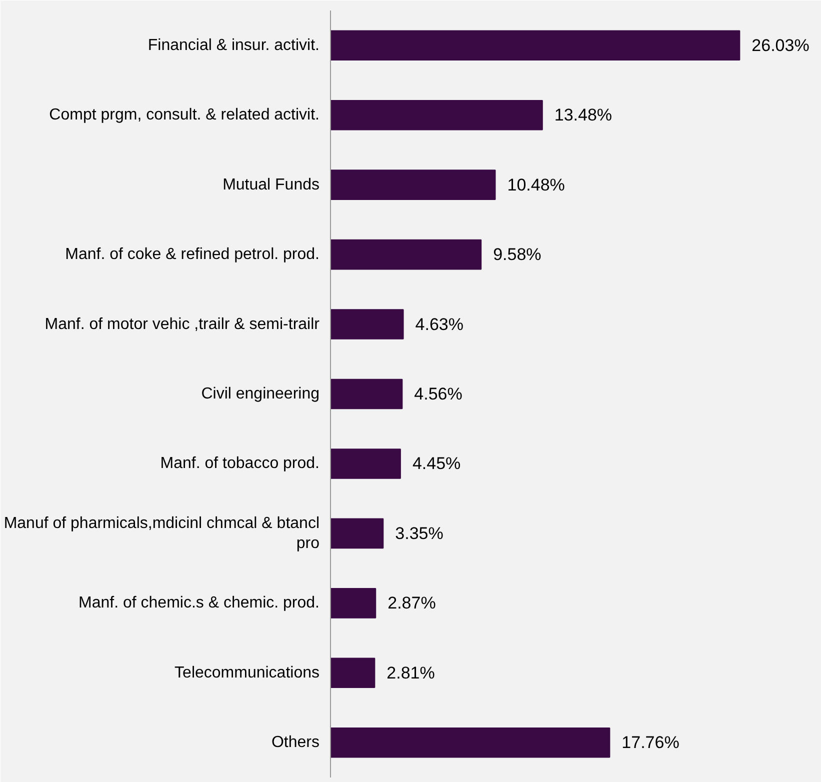 Image resolution: width=821 pixels, height=782 pixels. What do you see at coordinates (781, 45) in the screenshot?
I see `data-label: 26.03%` at bounding box center [781, 45].